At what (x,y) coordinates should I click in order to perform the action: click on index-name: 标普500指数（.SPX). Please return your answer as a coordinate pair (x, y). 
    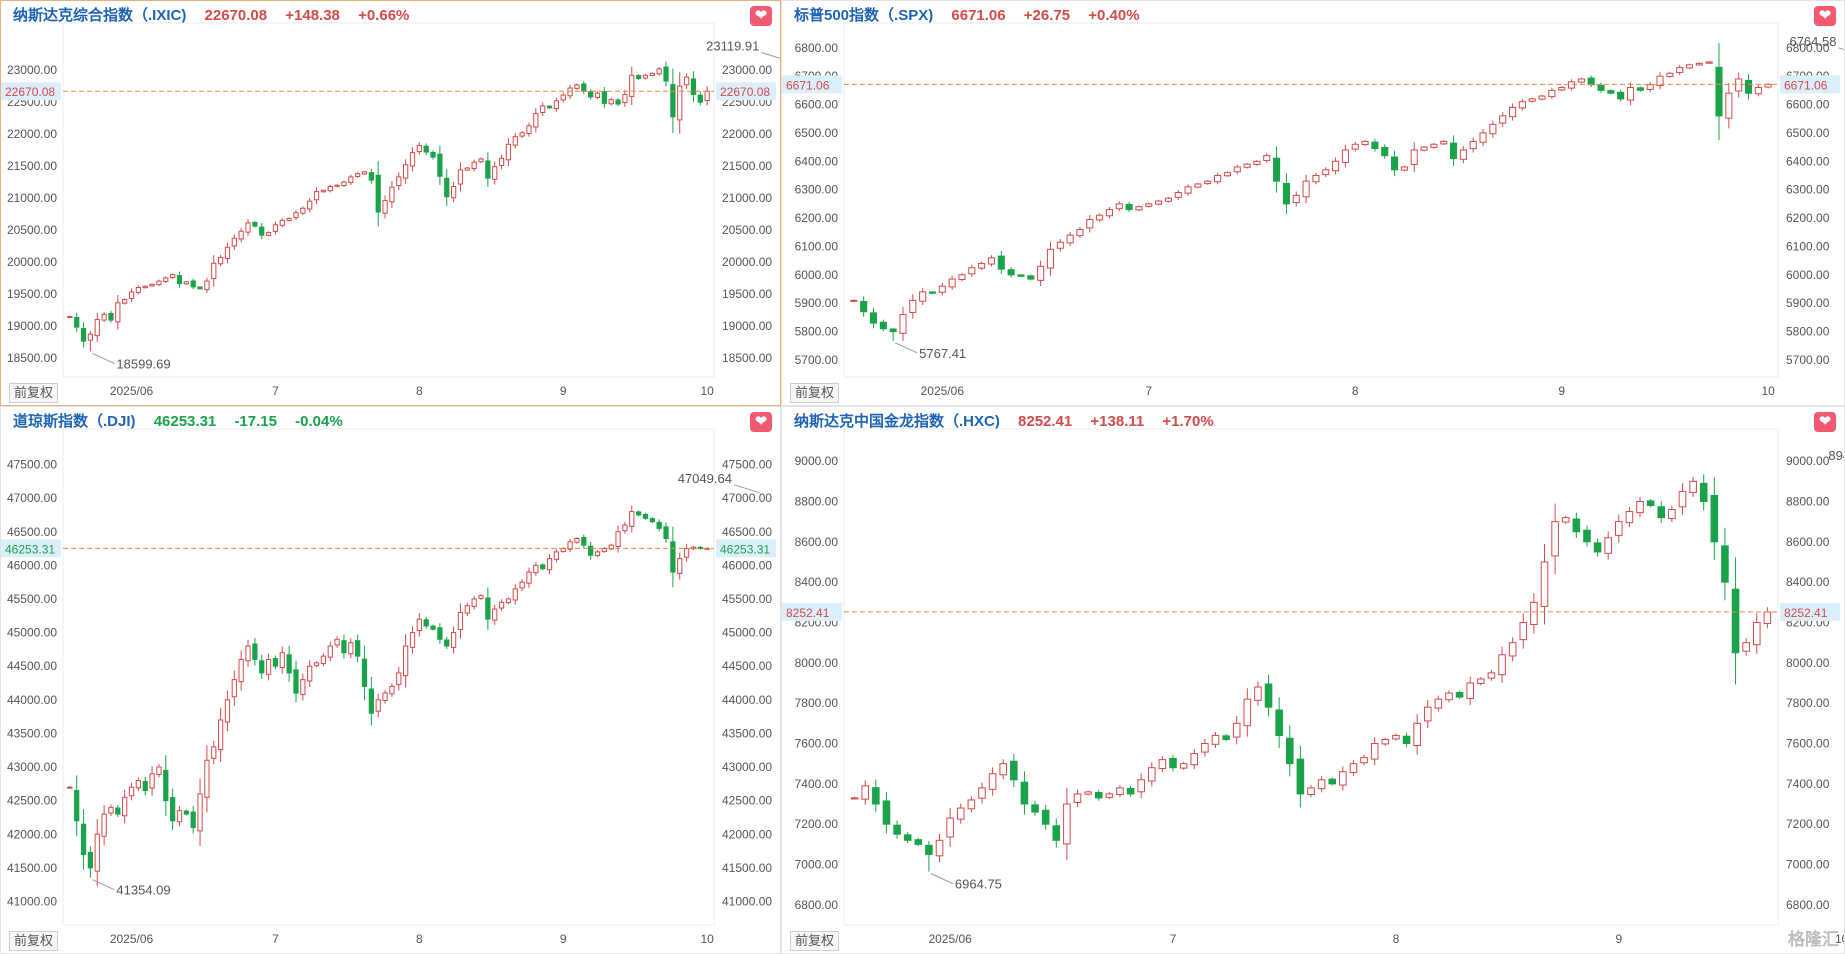
    Looking at the image, I should click on (864, 15).